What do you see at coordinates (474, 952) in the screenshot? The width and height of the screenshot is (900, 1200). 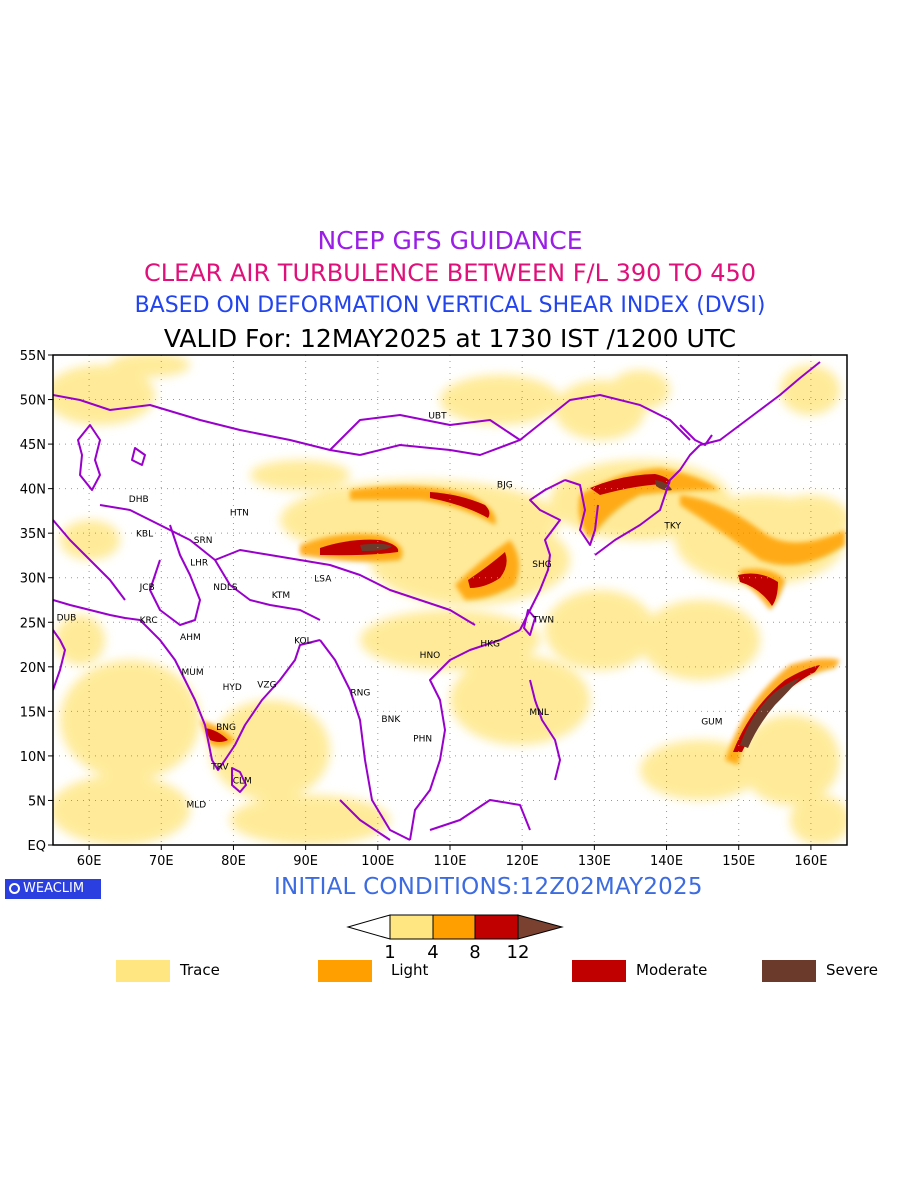 I see `colorbar-level-label: 8` at bounding box center [474, 952].